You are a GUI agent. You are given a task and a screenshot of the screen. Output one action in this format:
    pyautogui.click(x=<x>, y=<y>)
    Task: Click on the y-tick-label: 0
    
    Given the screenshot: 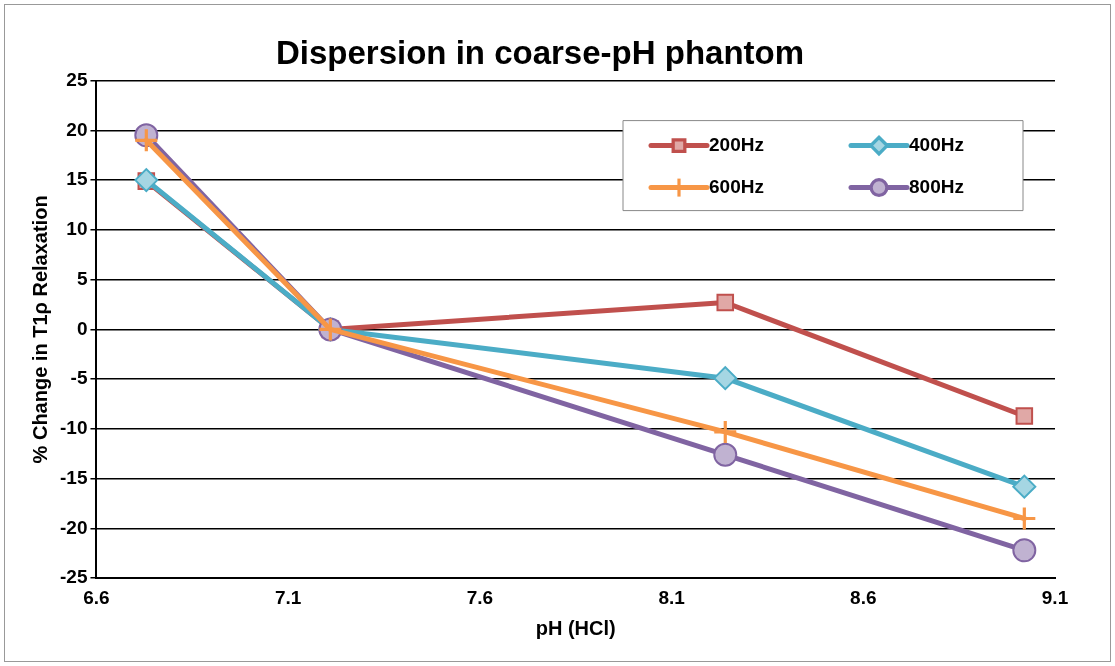 What is the action you would take?
    pyautogui.click(x=82, y=328)
    